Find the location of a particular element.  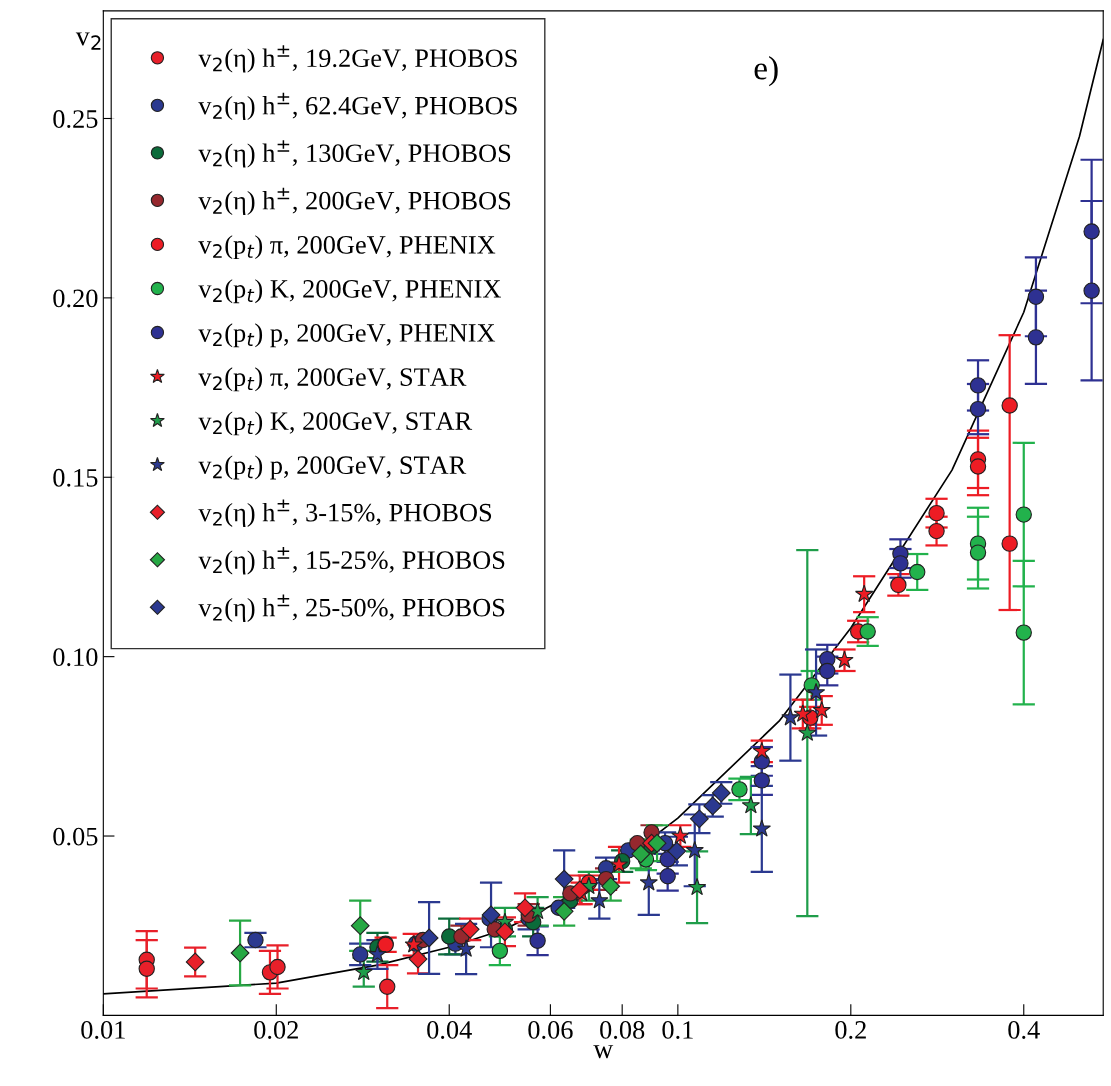

x-tick-label: 0.08 is located at coordinates (622, 1030).